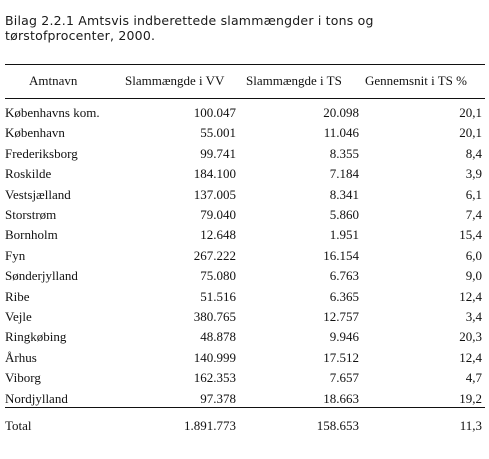 The image size is (489, 459). What do you see at coordinates (17, 296) in the screenshot?
I see `cell-amt-name: Ribe` at bounding box center [17, 296].